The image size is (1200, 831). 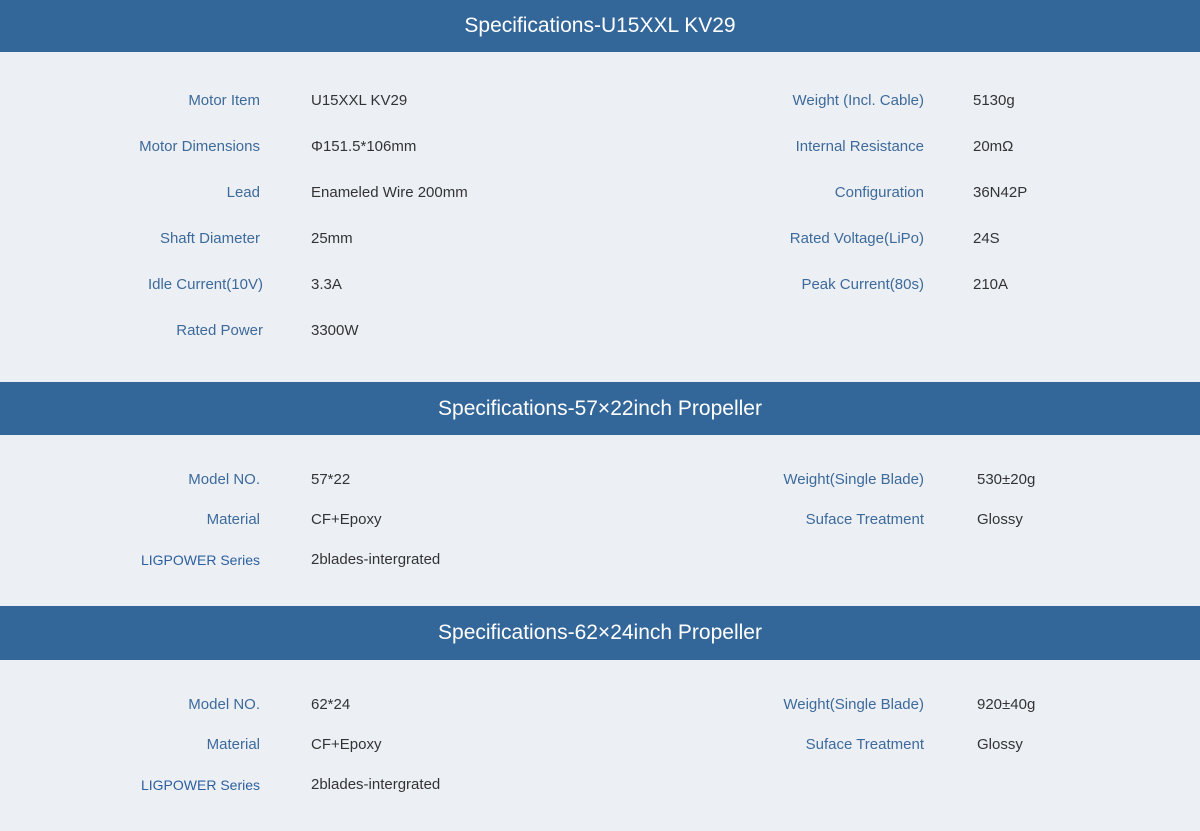 I want to click on spec-value: 920±40g, so click(x=1006, y=704).